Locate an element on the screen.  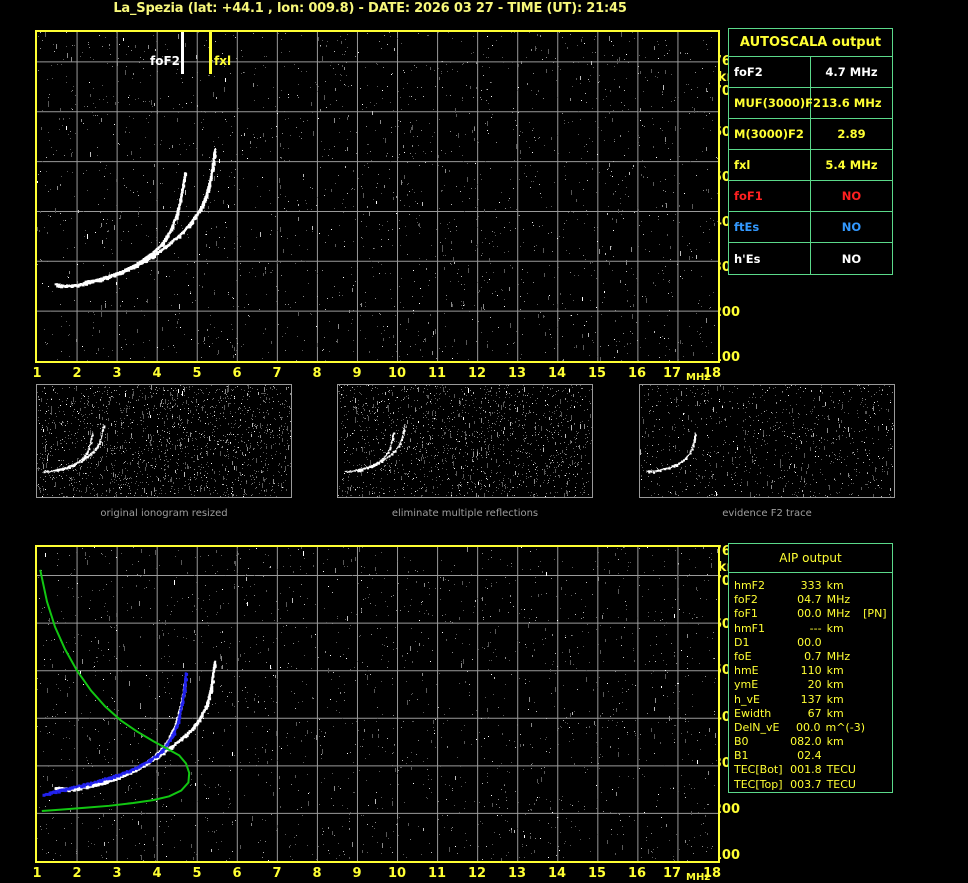
aip-row-d1: D1 00.0 is located at coordinates (813, 643).